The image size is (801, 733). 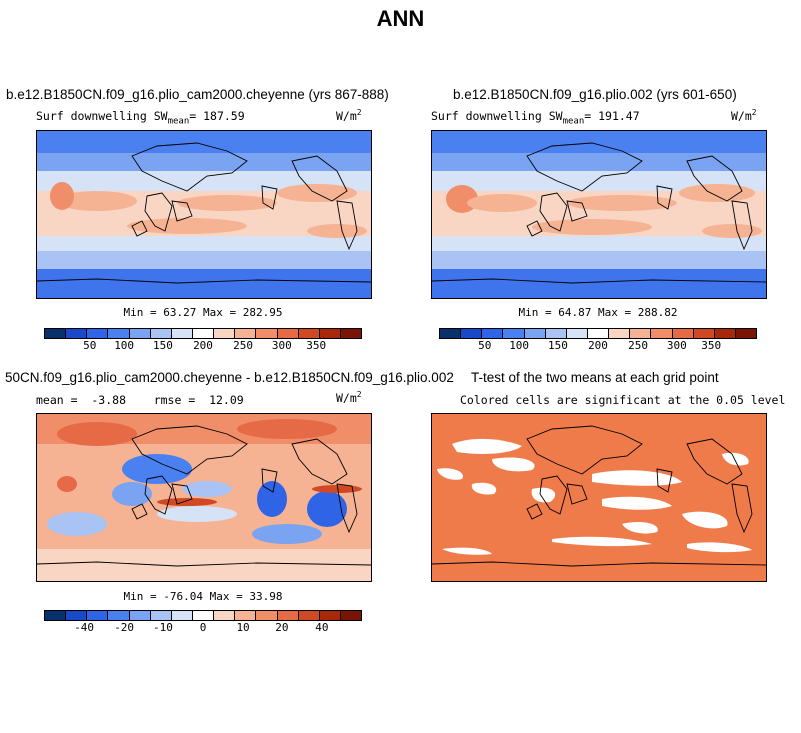 I want to click on panel-1-subtitle: Surf downwelling SWmean= 187.59, so click(x=140, y=118).